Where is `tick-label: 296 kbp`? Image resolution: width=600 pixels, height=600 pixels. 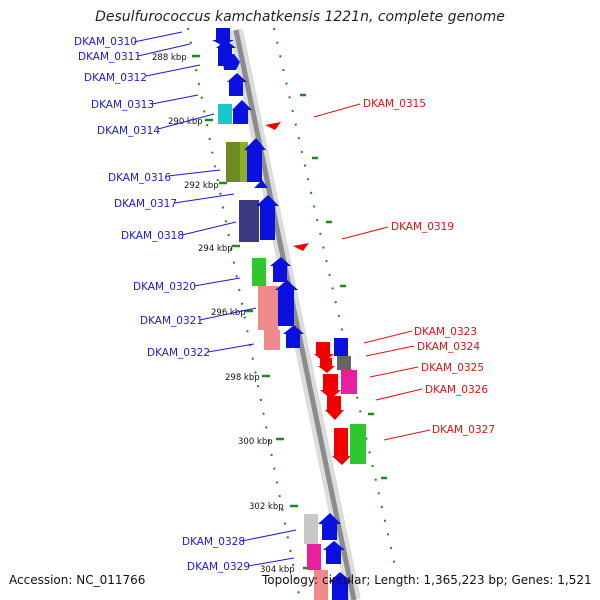 tick-label: 296 kbp is located at coordinates (228, 313).